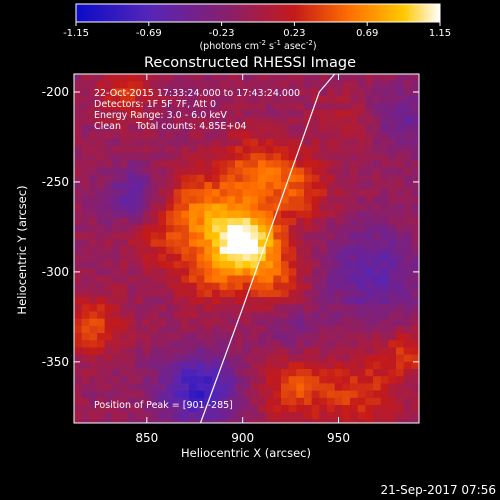  Describe the element at coordinates (55, 362) in the screenshot. I see `y-axis-tick-label: -350` at that location.